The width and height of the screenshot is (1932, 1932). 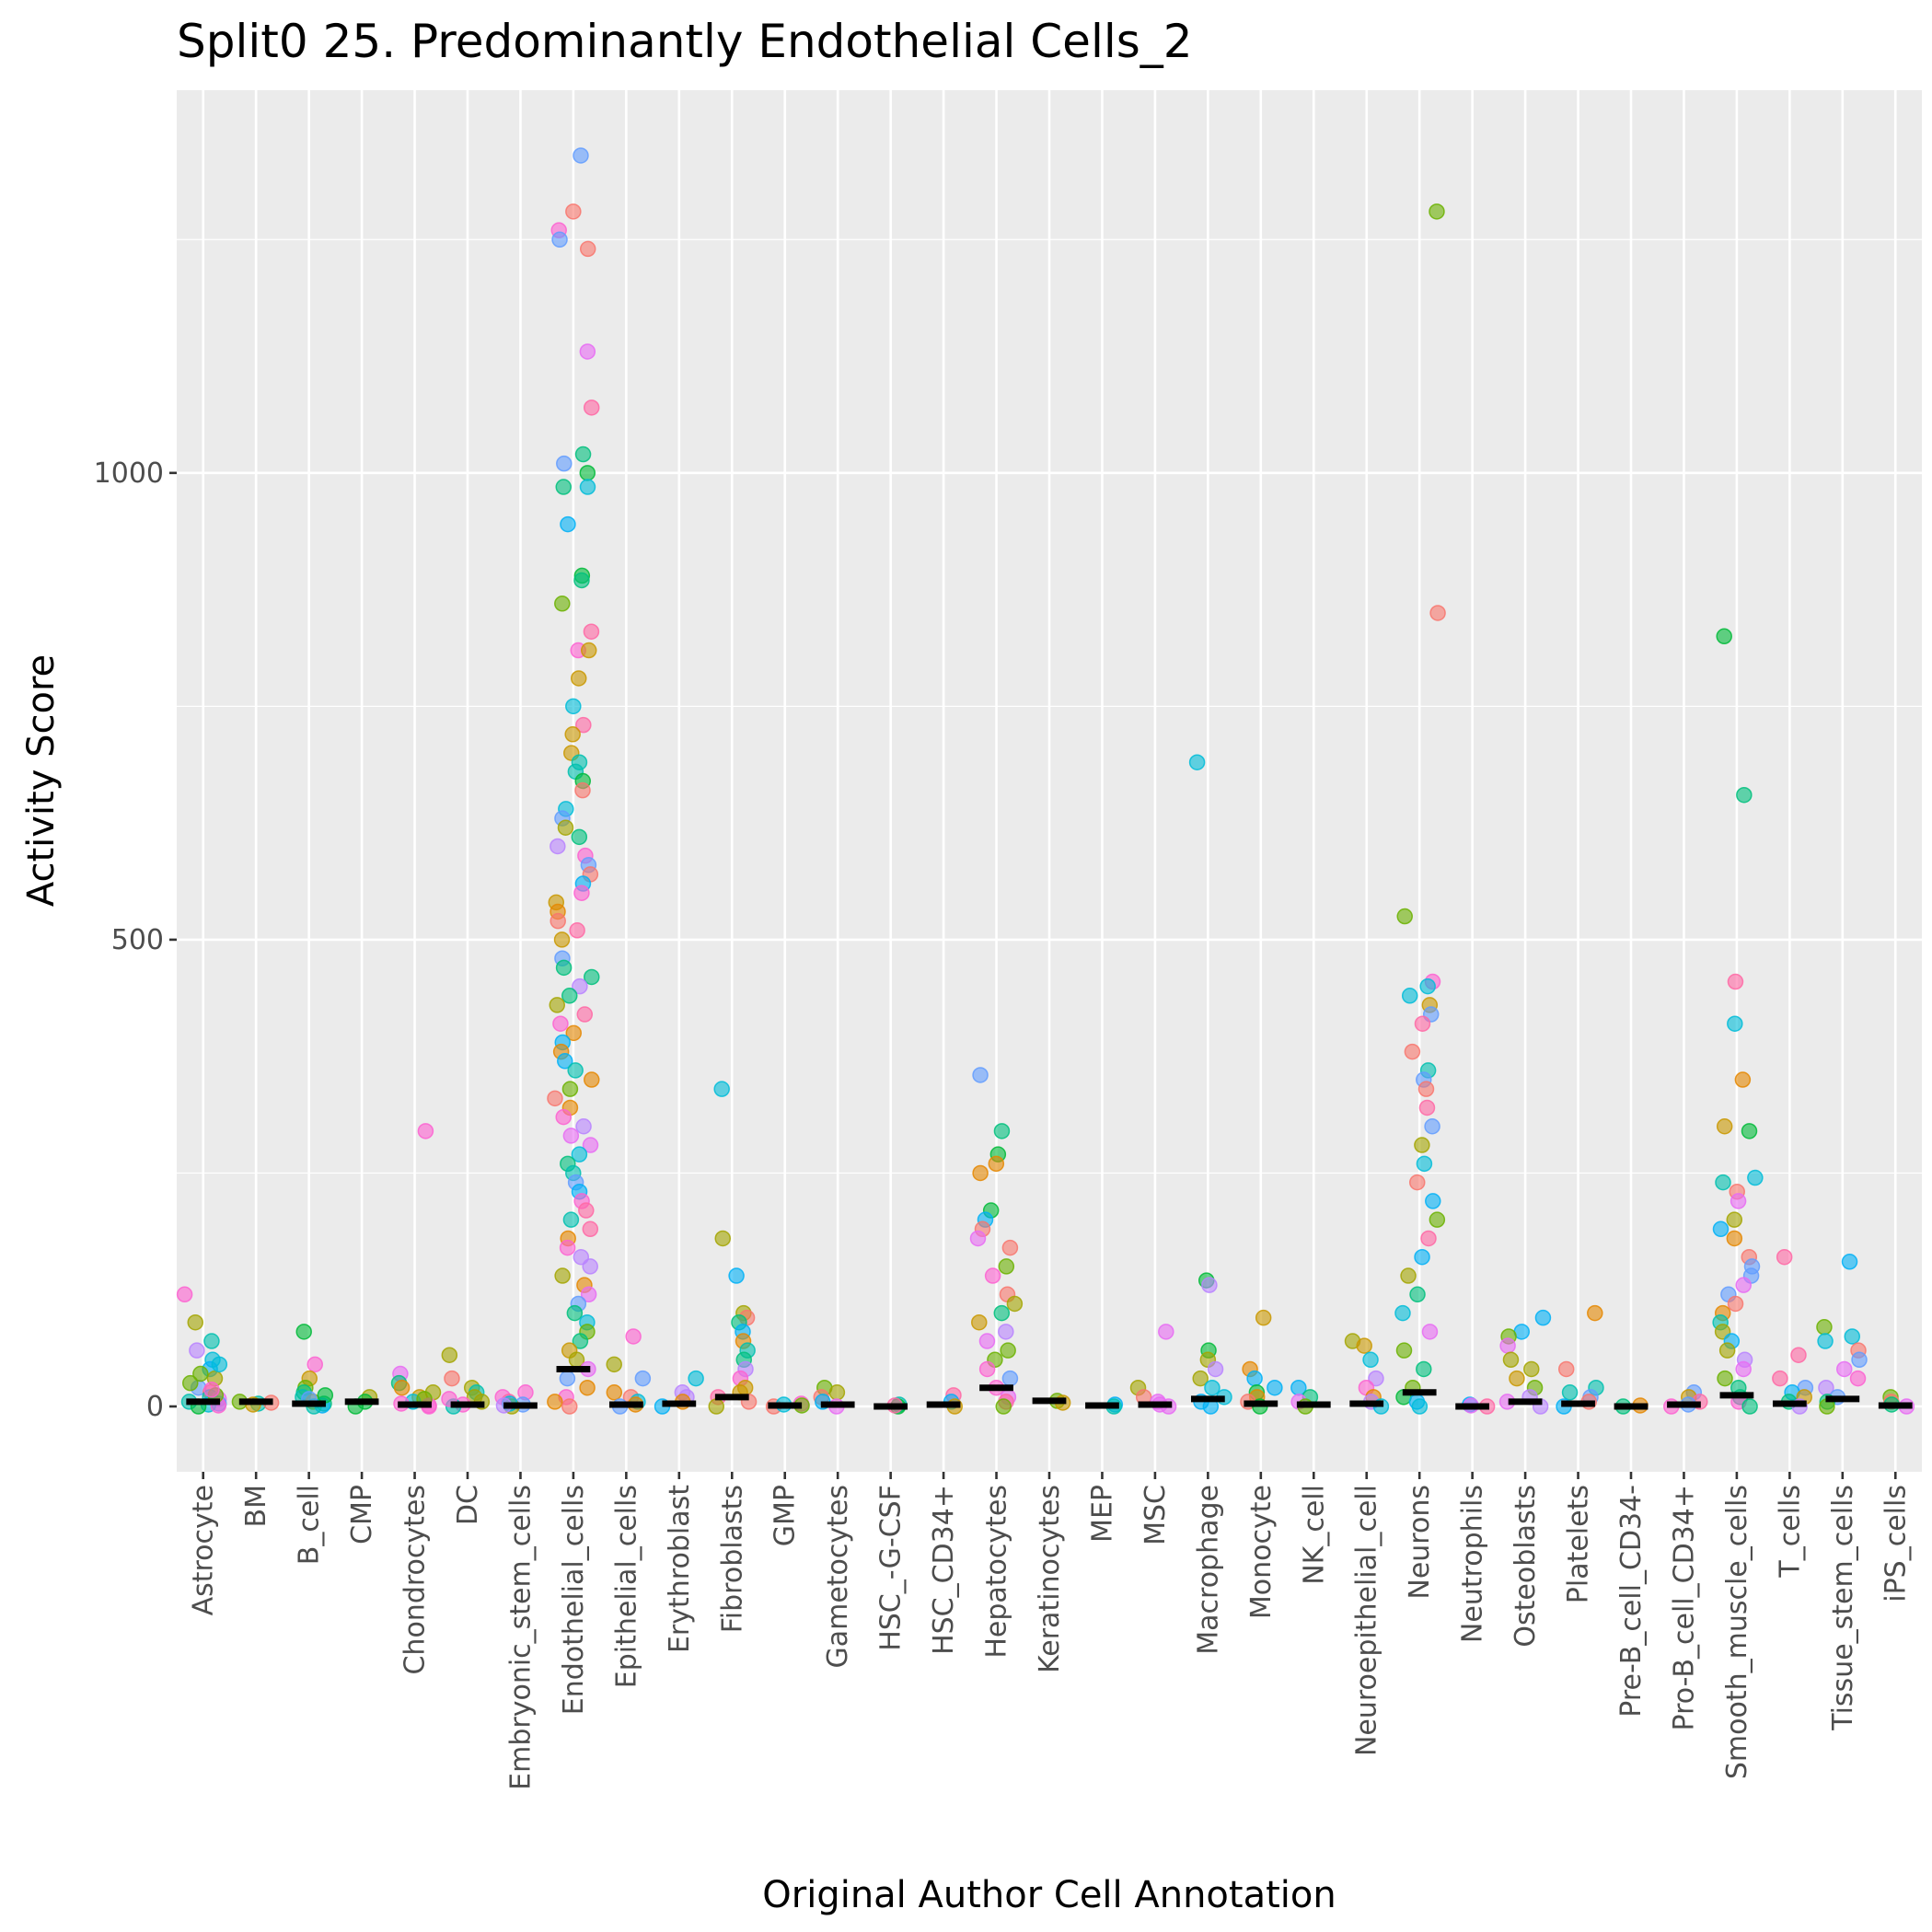 I want to click on x-tick-label: iPS_cells, so click(x=1896, y=1544).